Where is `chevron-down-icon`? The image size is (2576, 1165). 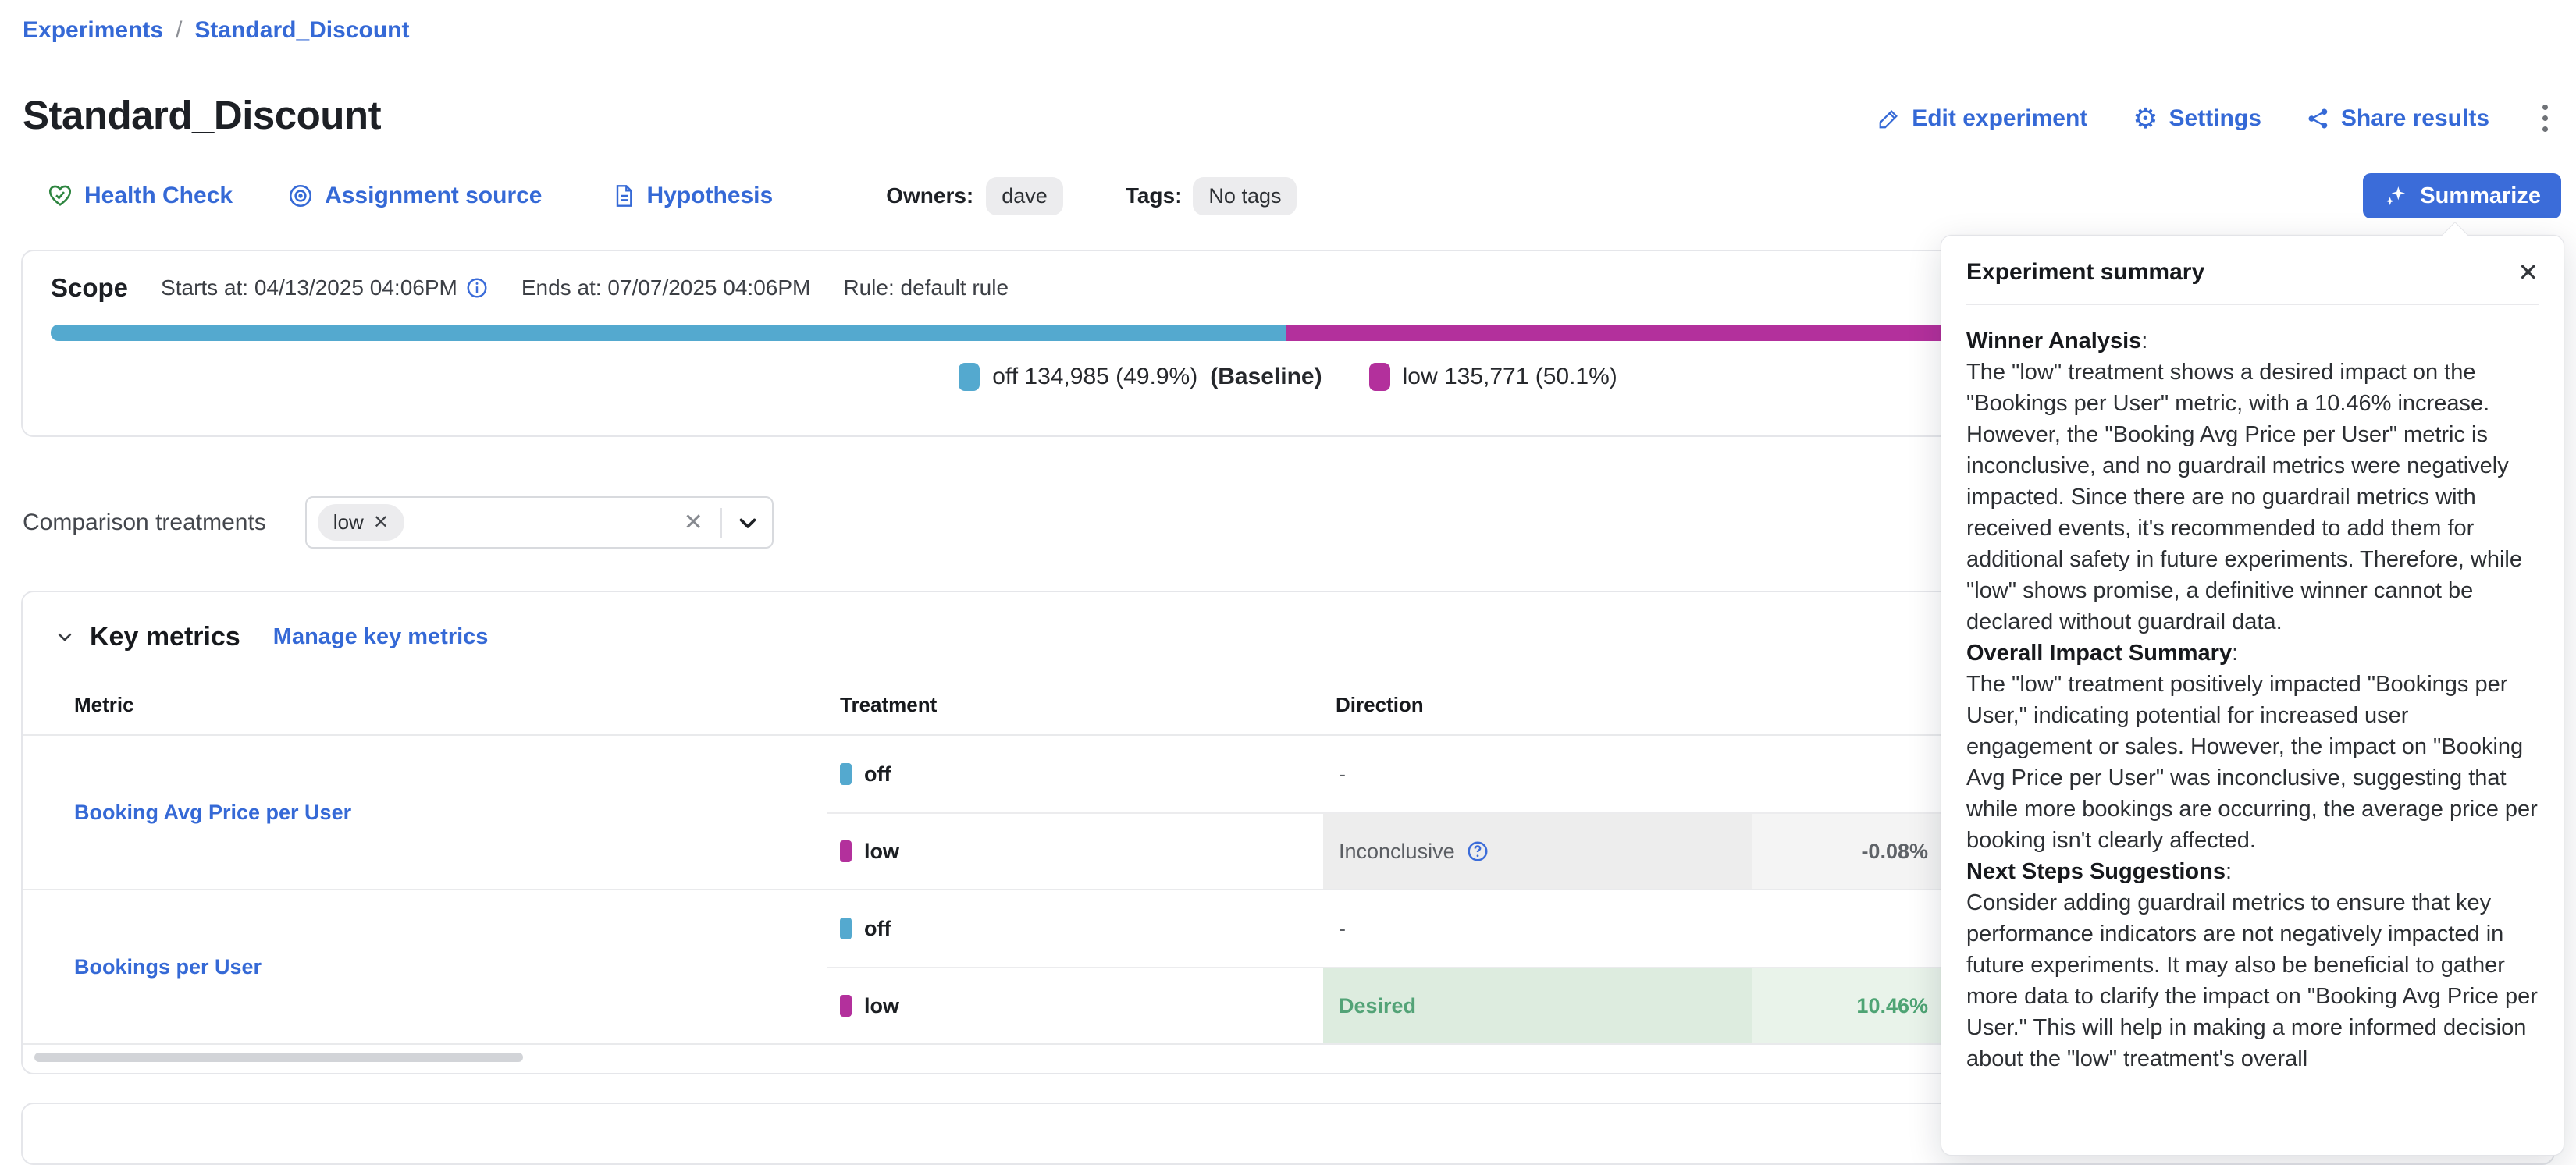 chevron-down-icon is located at coordinates (748, 523).